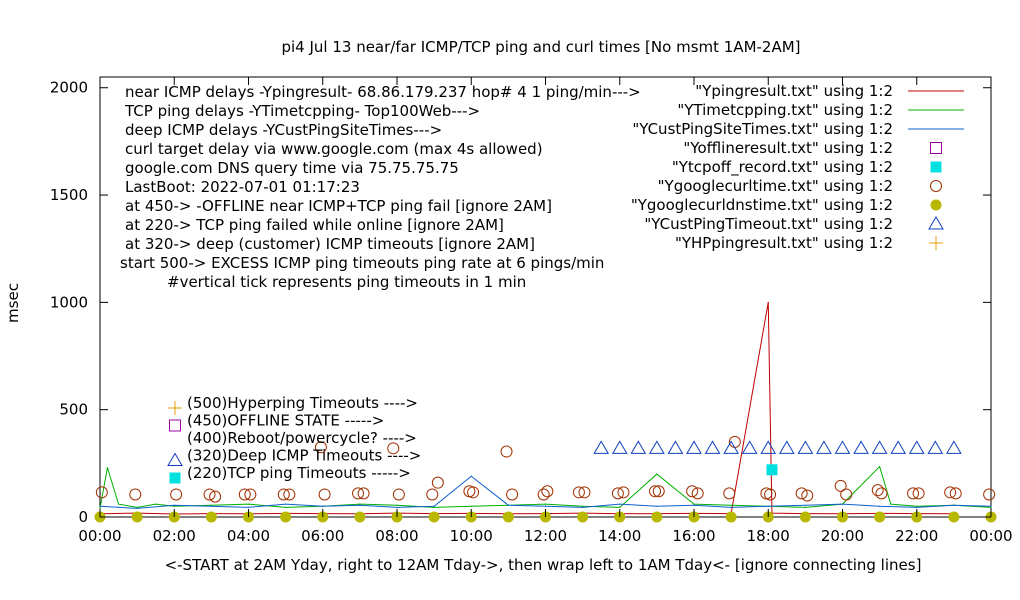  Describe the element at coordinates (842, 536) in the screenshot. I see `x-tick-label: 20:00` at that location.